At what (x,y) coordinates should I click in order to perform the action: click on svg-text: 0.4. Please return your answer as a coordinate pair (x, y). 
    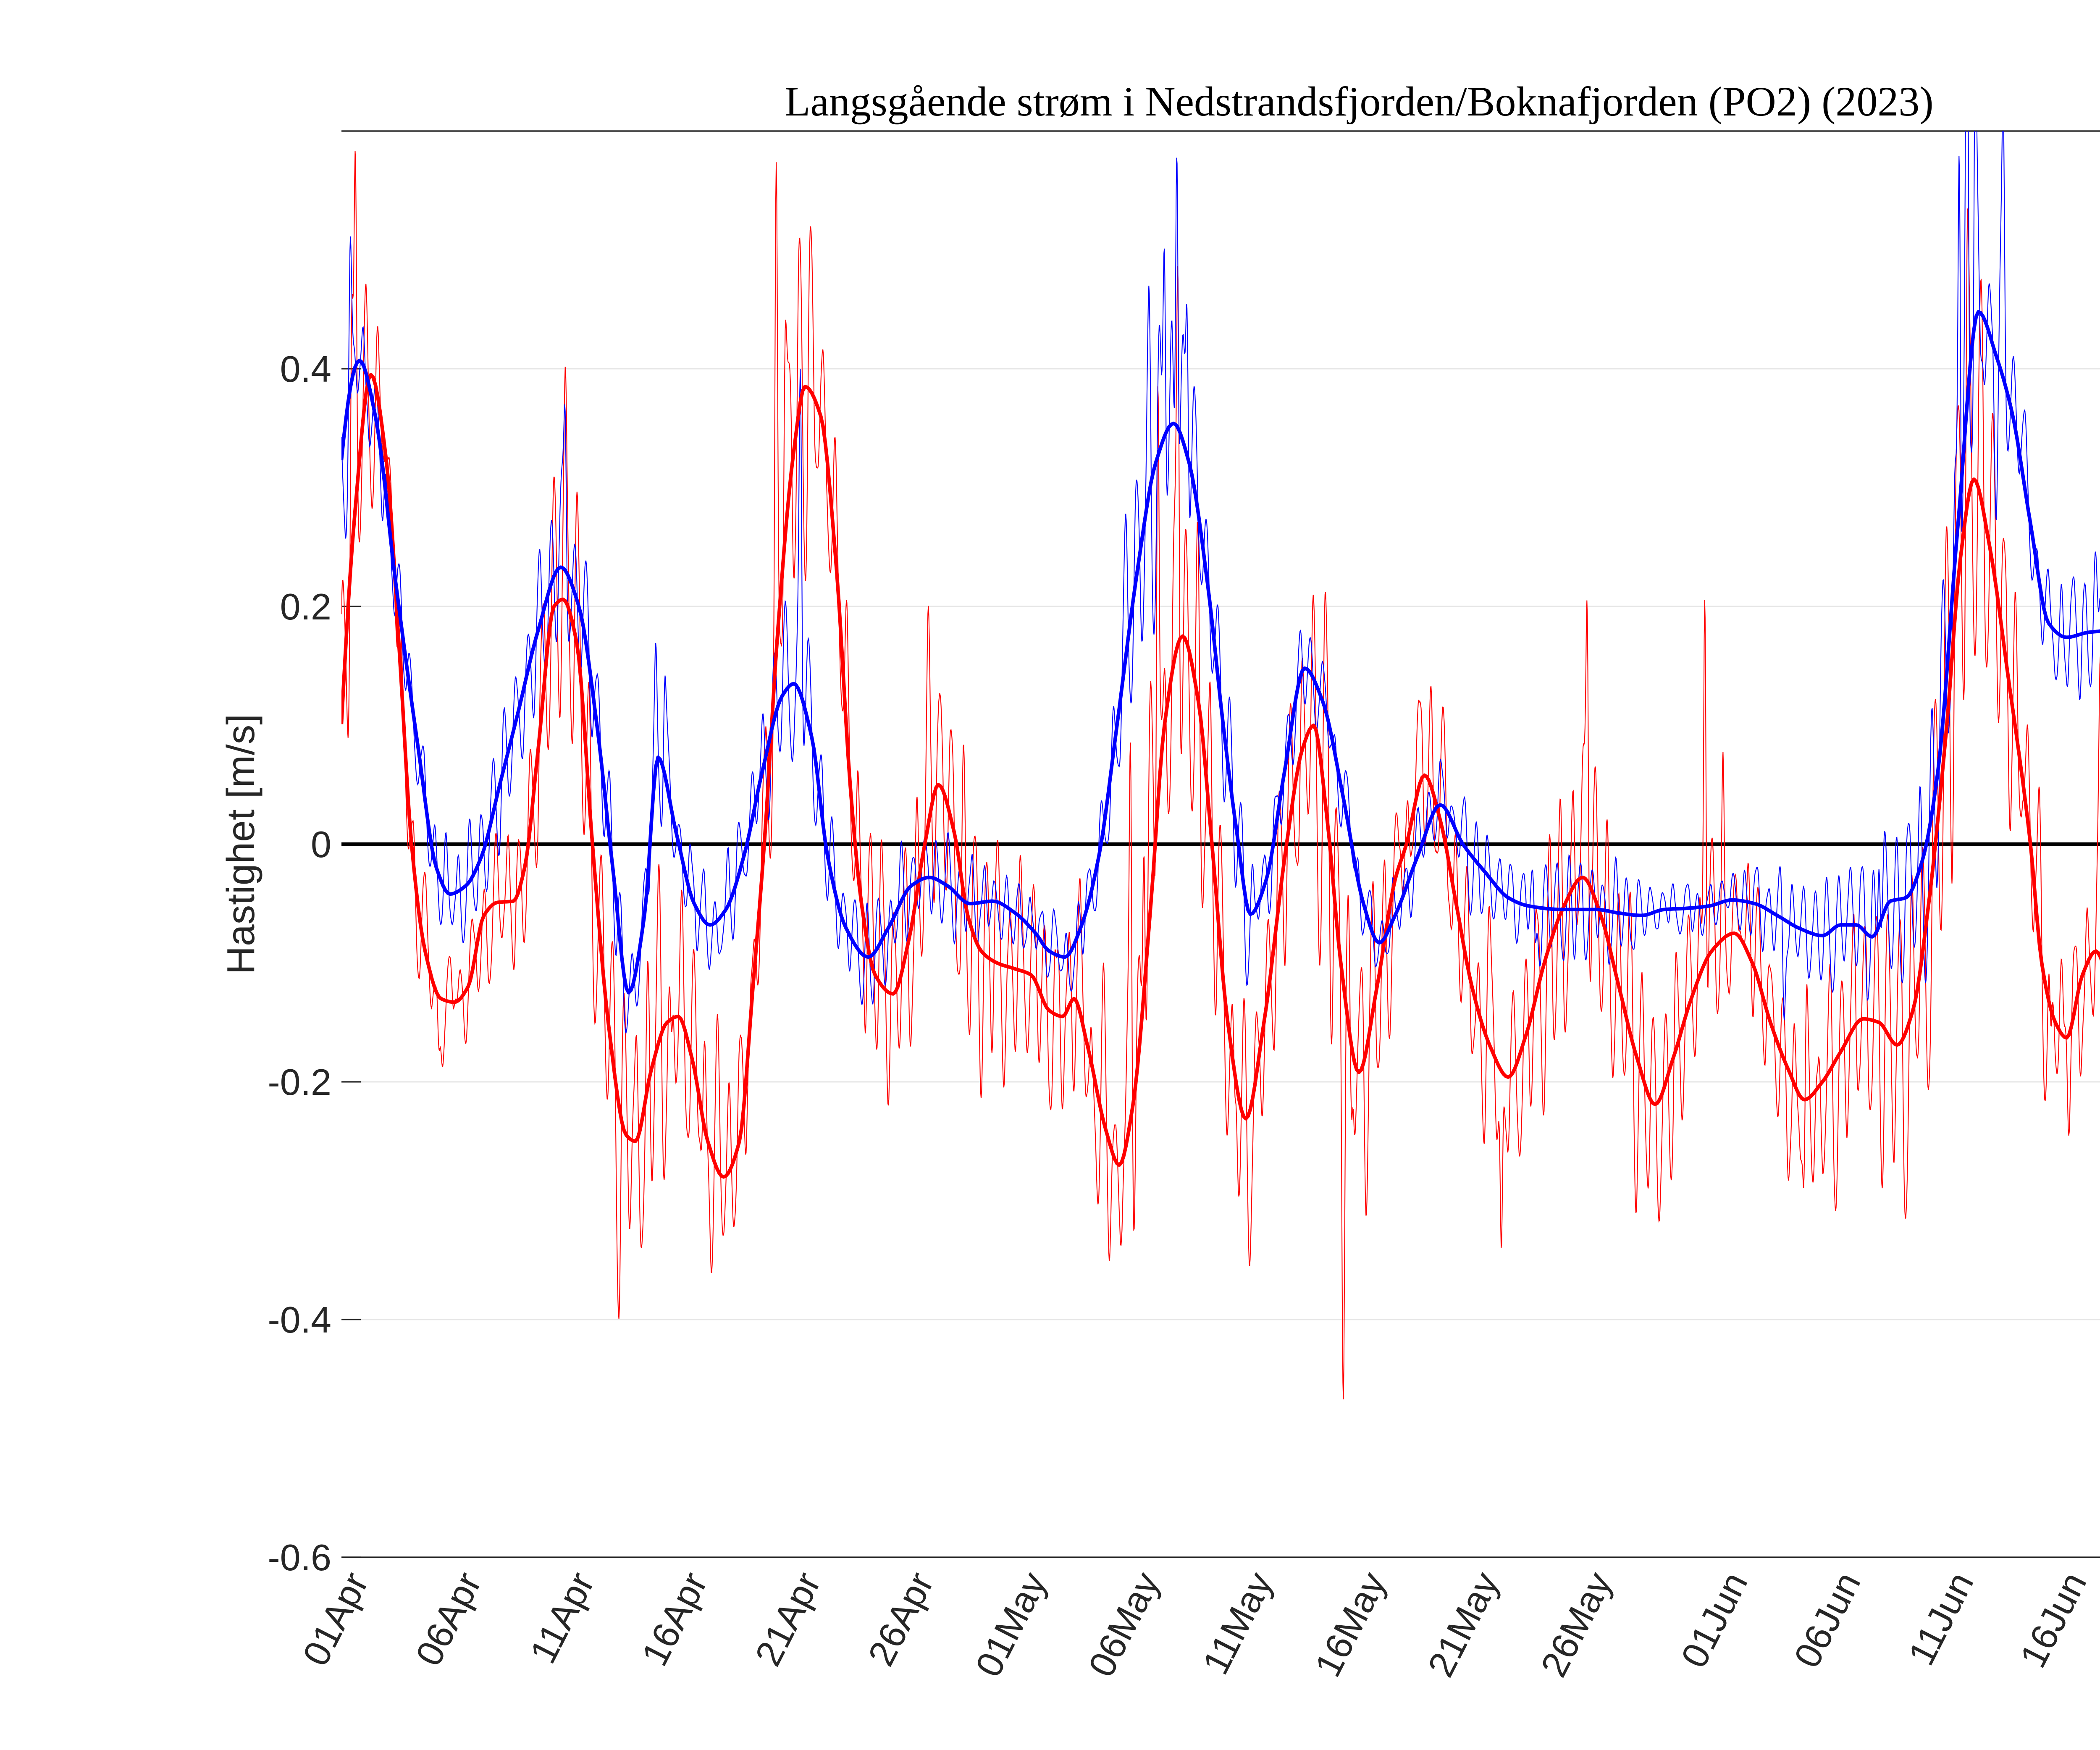
    Looking at the image, I should click on (305, 369).